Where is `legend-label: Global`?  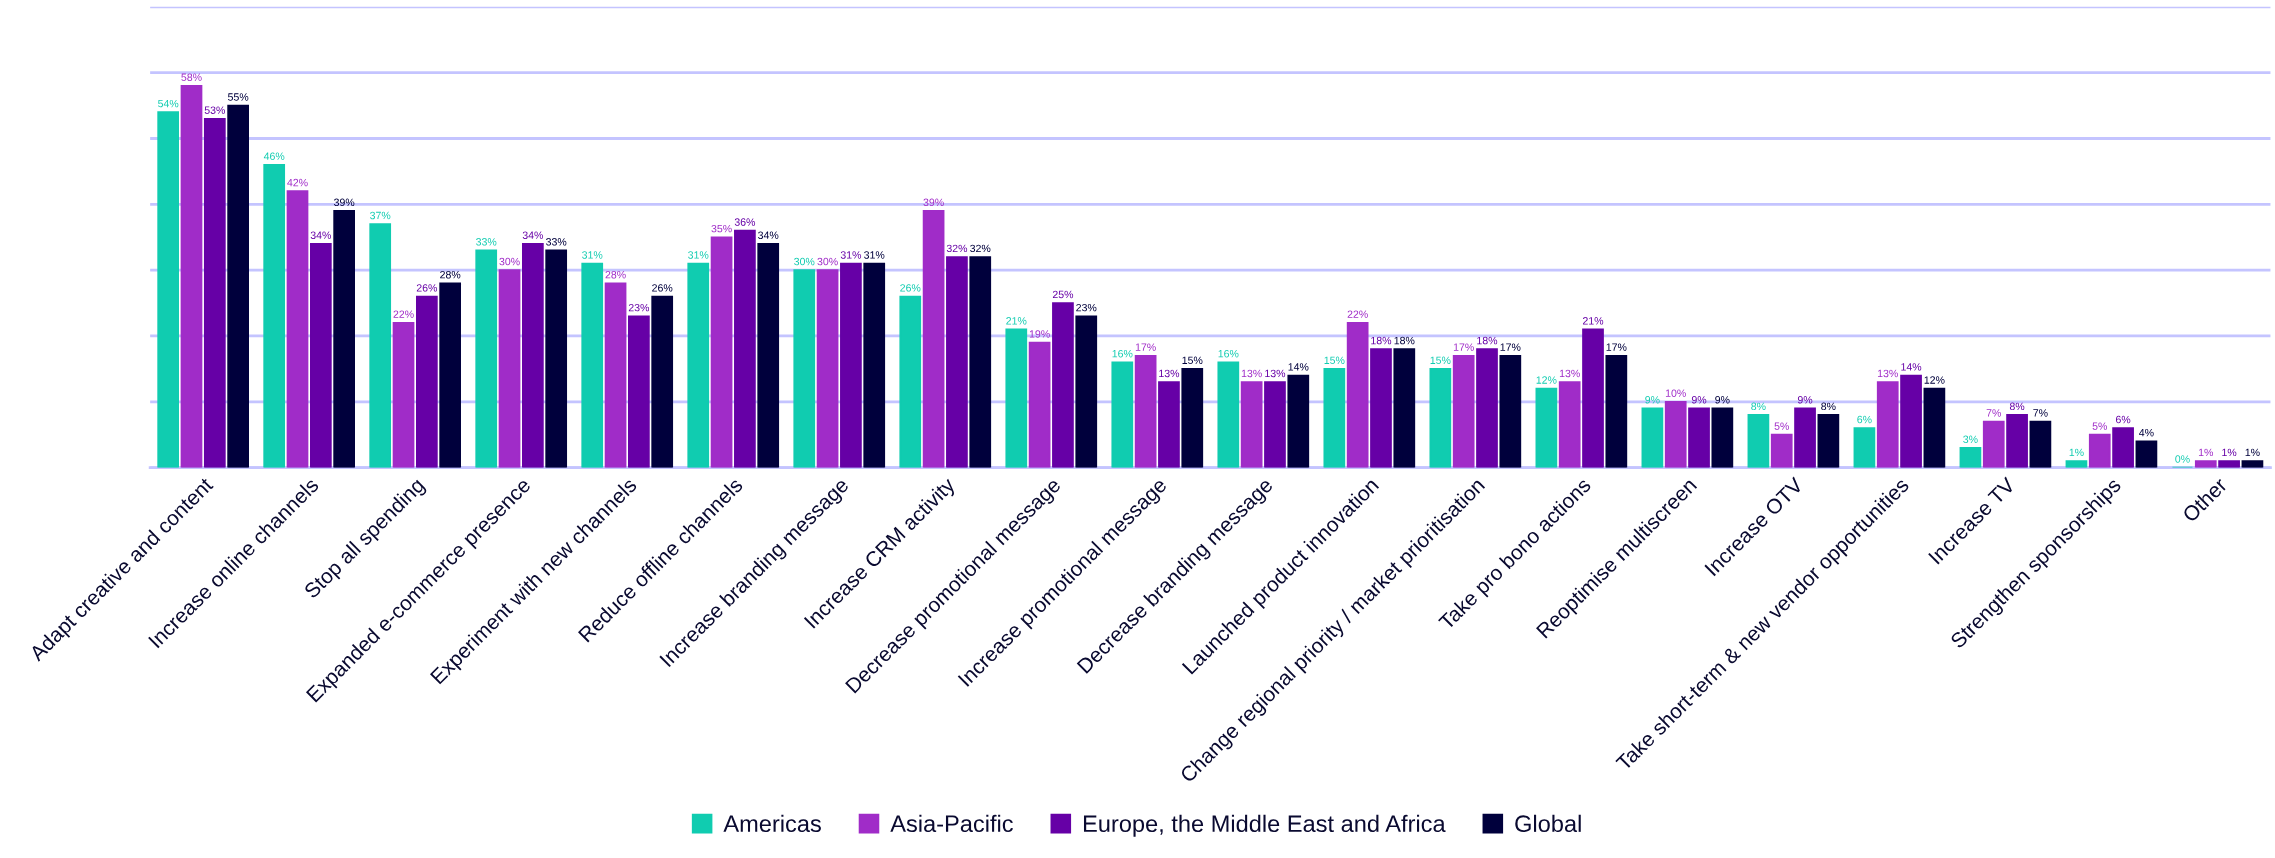 legend-label: Global is located at coordinates (1548, 823).